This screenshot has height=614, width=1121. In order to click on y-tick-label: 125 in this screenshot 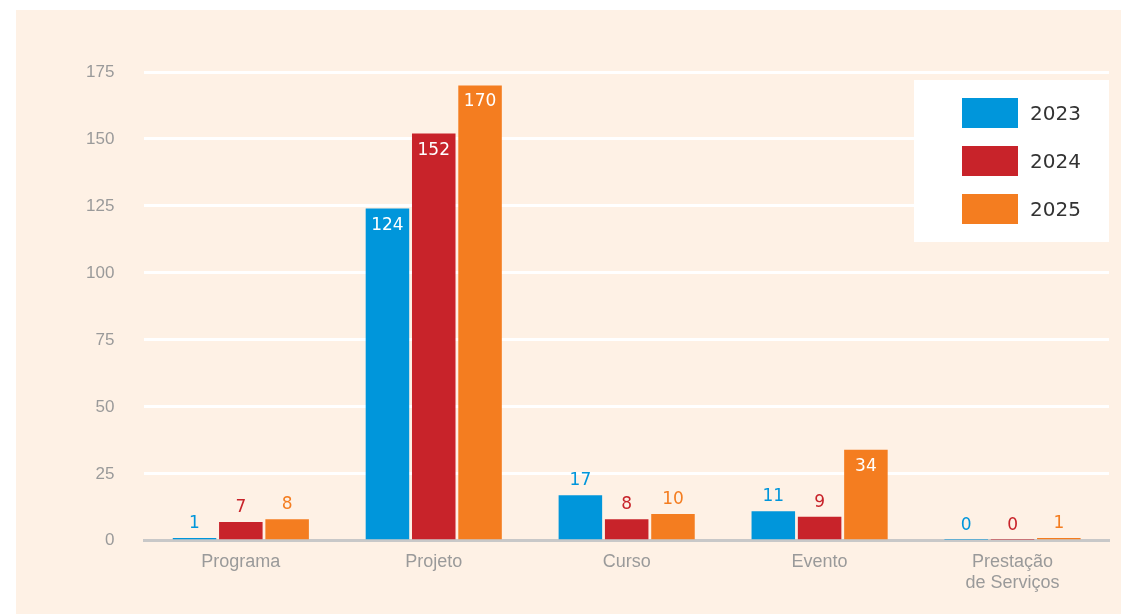, I will do `click(100, 205)`.